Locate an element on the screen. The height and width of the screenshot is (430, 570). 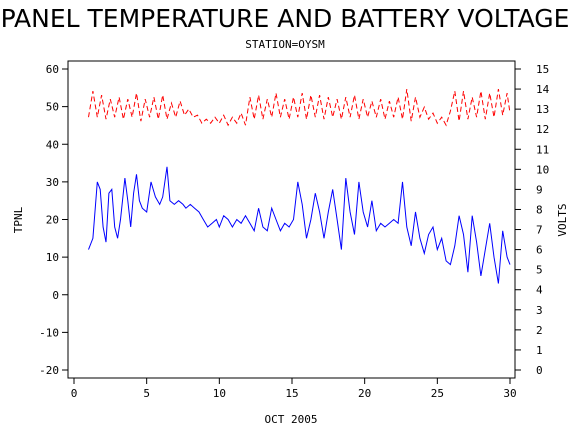
y-right-tick-label: 14 is located at coordinates (543, 89).